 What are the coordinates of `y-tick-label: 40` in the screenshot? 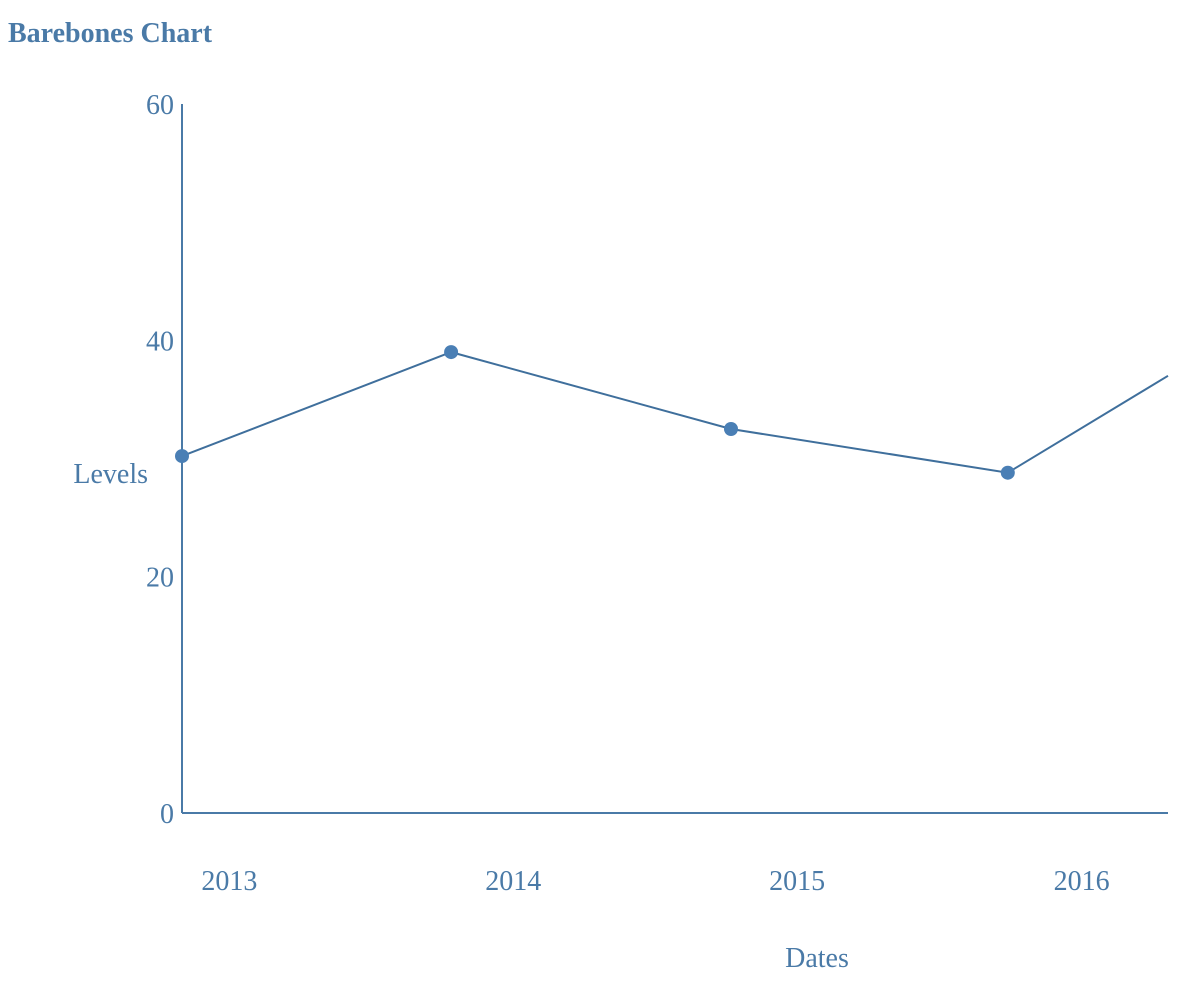 It's located at (160, 341).